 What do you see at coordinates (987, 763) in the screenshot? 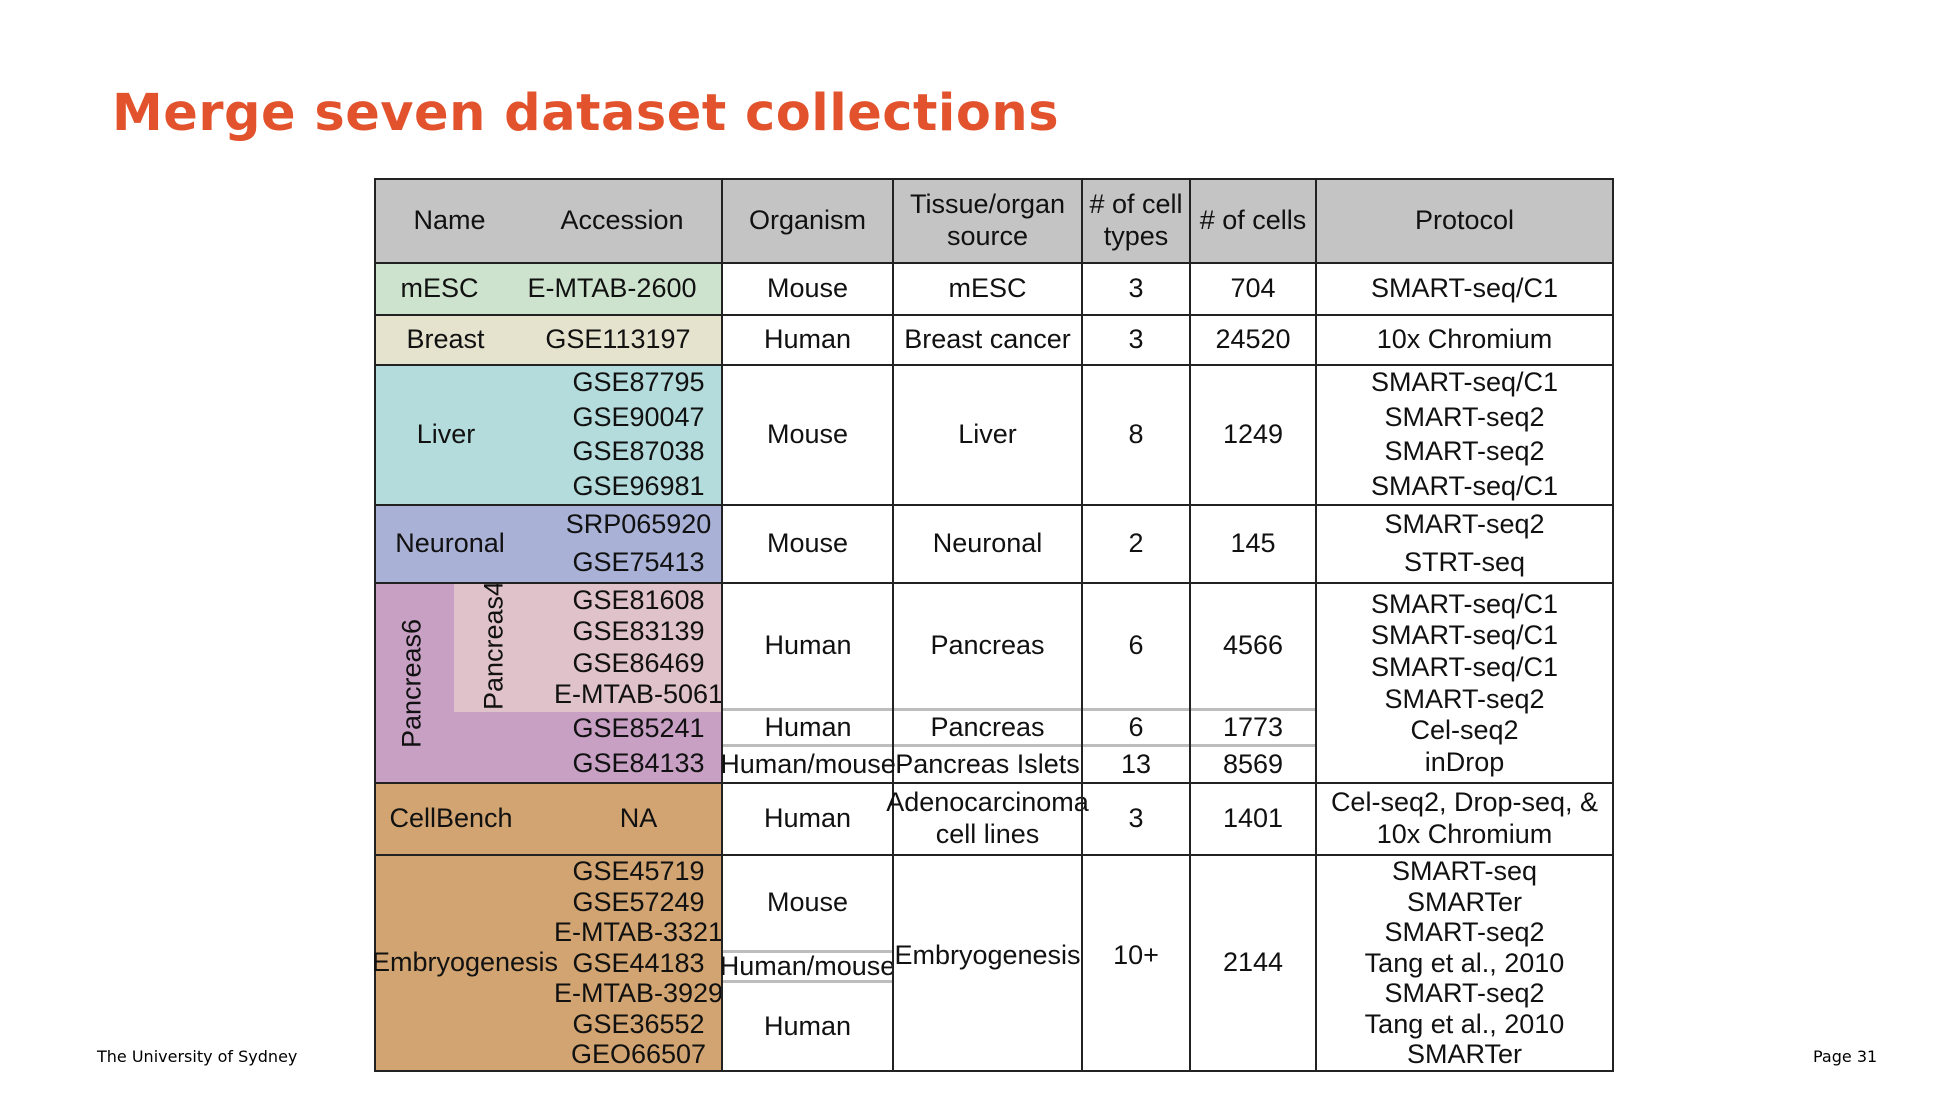
I see `pancreas-tissue-3: Pancreas Islets` at bounding box center [987, 763].